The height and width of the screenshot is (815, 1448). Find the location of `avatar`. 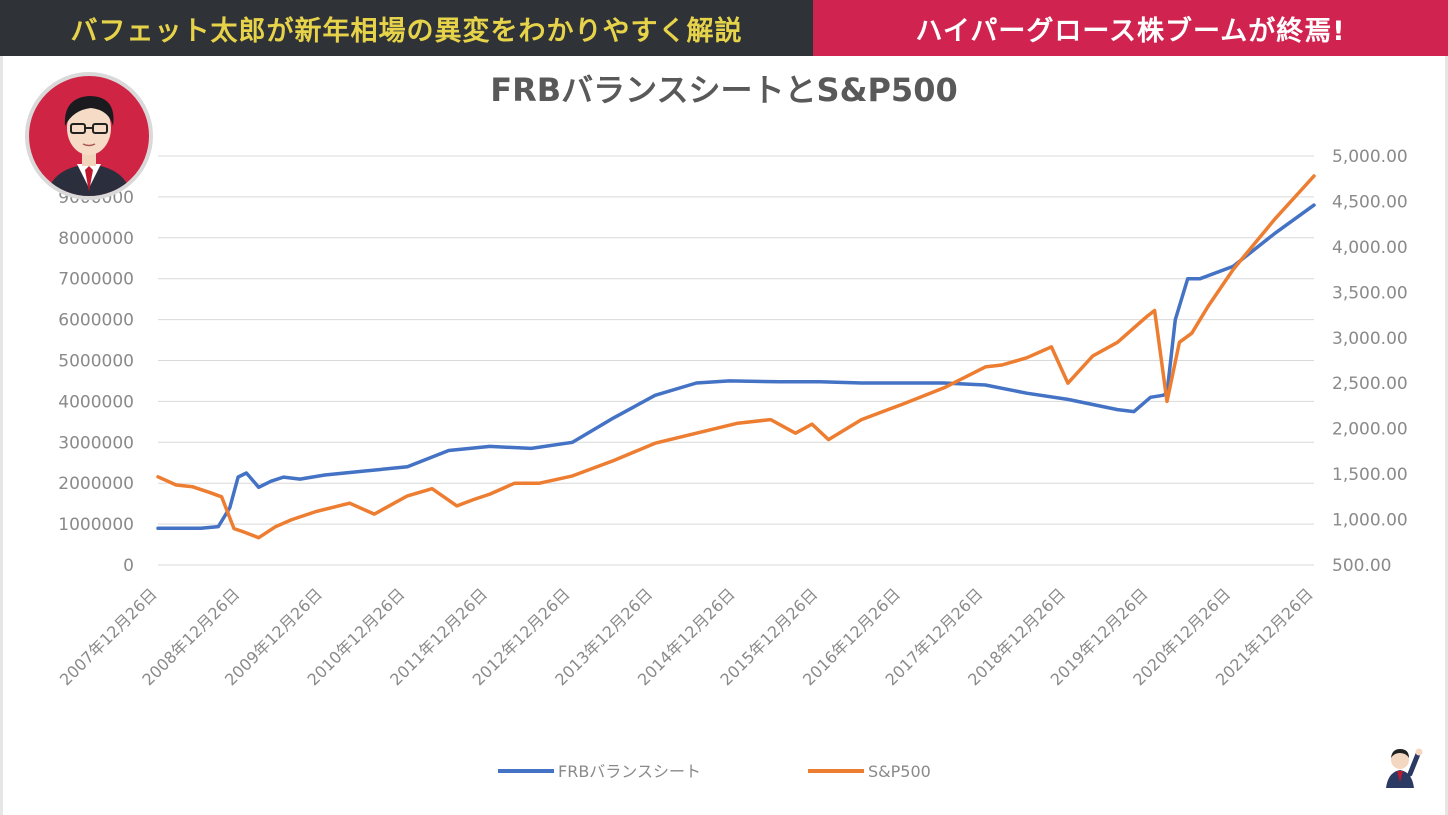

avatar is located at coordinates (89, 136).